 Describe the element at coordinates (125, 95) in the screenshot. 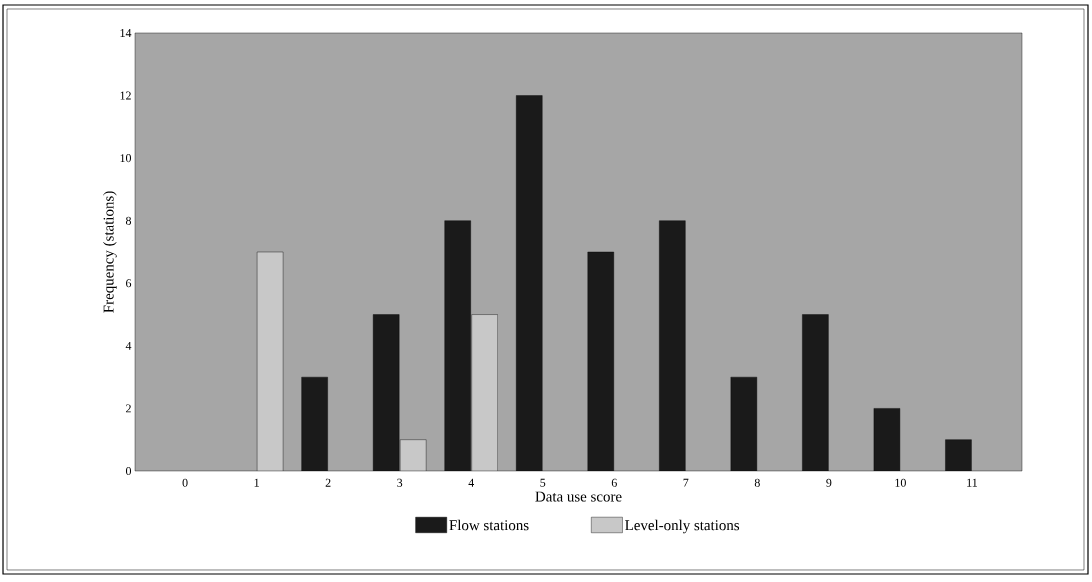

I see `y-tick-label: 12` at that location.